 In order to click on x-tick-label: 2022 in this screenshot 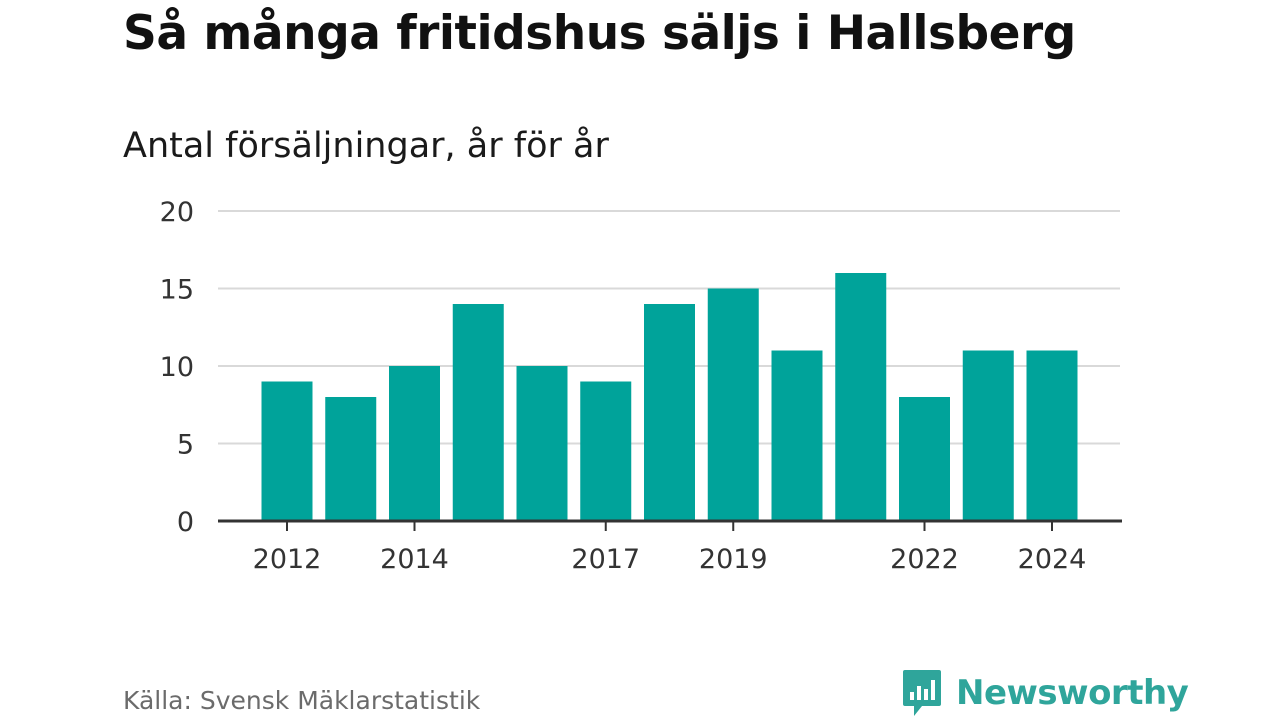, I will do `click(924, 559)`.